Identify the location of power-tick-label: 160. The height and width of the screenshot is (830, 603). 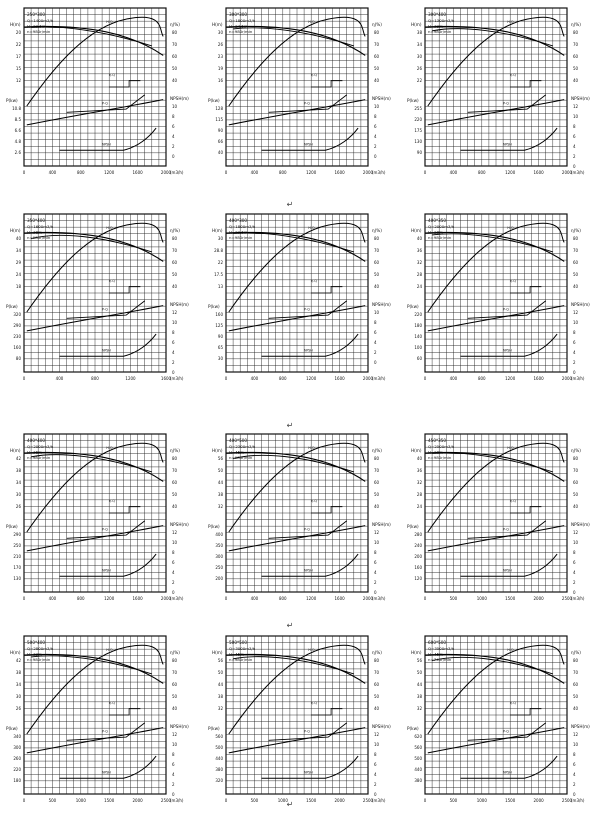
(17, 347).